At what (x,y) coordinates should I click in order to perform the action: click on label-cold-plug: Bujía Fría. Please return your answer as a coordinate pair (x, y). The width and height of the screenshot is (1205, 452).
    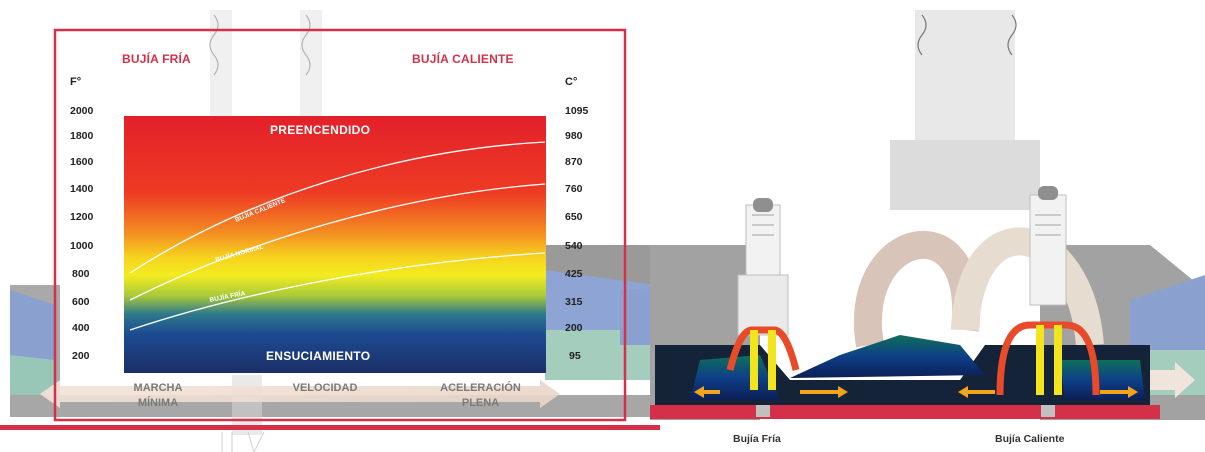
    Looking at the image, I should click on (757, 439).